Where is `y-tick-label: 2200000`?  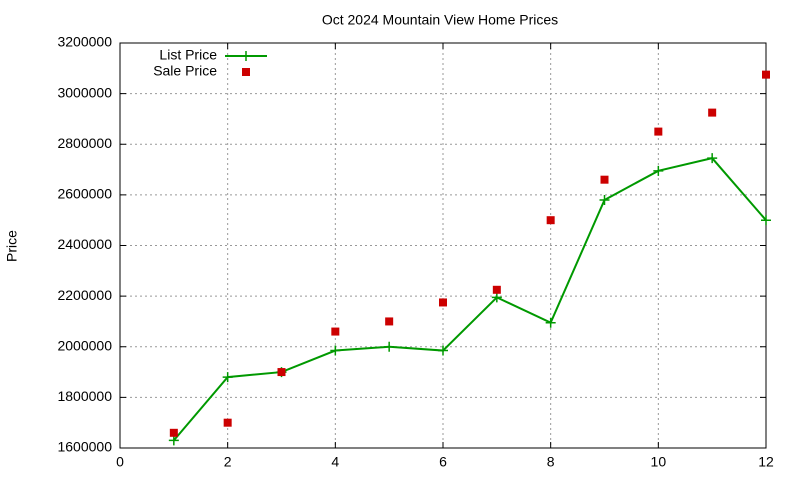 y-tick-label: 2200000 is located at coordinates (84, 295).